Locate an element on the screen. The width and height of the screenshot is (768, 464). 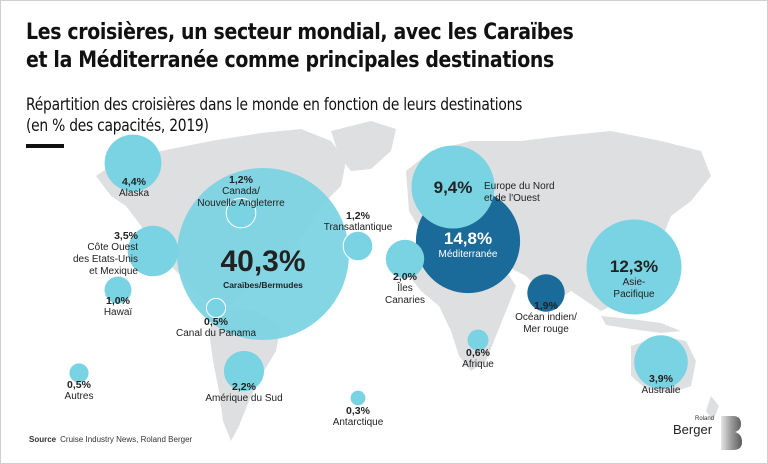
region-label: Méditerranée is located at coordinates (468, 254).